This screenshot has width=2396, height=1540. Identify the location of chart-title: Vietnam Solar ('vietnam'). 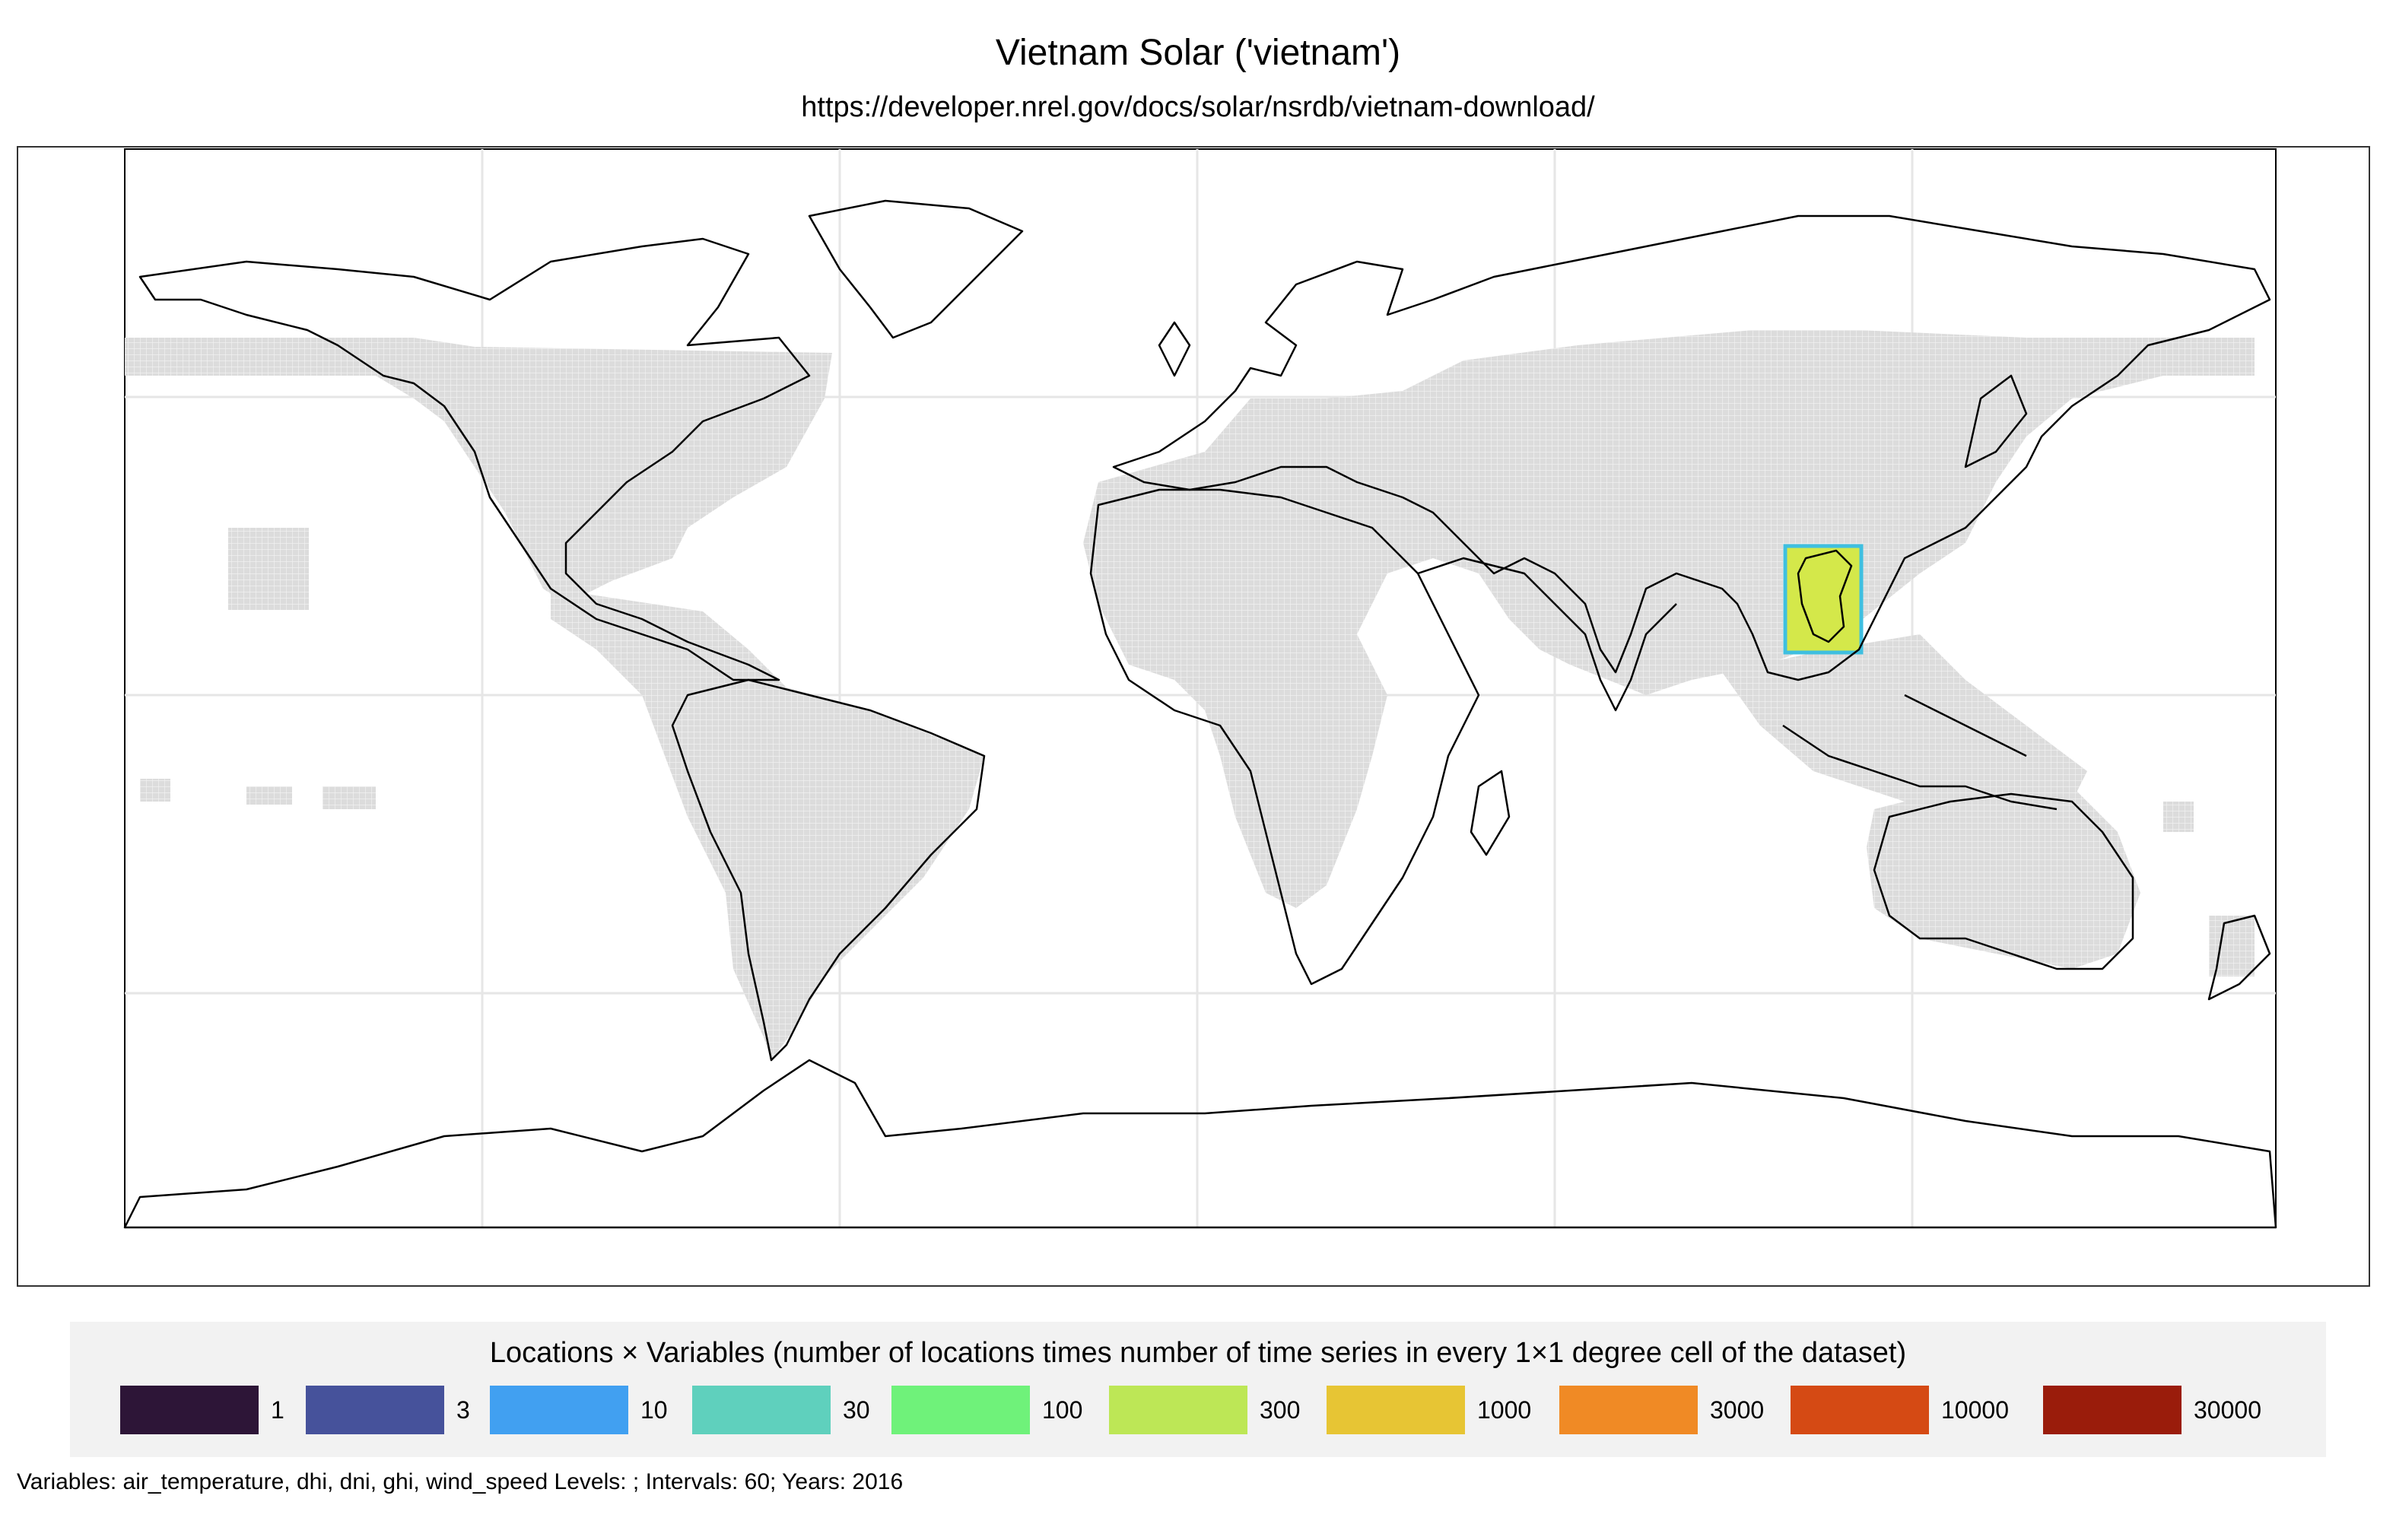
(1198, 53).